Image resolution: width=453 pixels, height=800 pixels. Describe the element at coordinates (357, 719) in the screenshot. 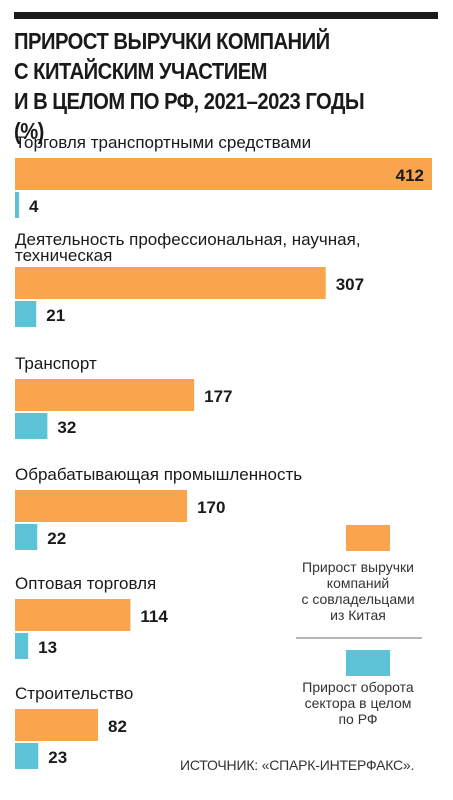

I see `legend-label-rf: по РФ` at that location.